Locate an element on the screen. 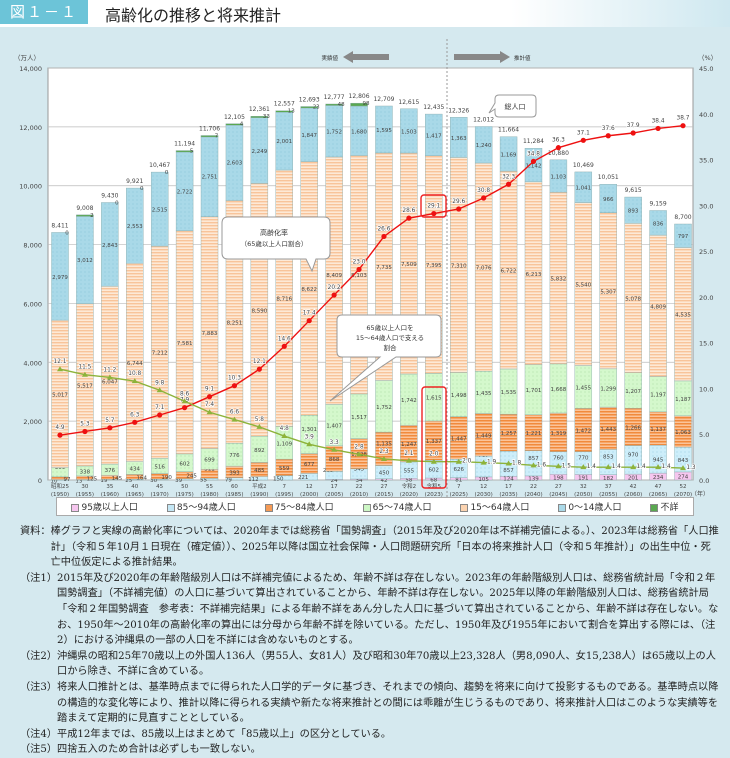  segment-value-label: 770 is located at coordinates (583, 459).